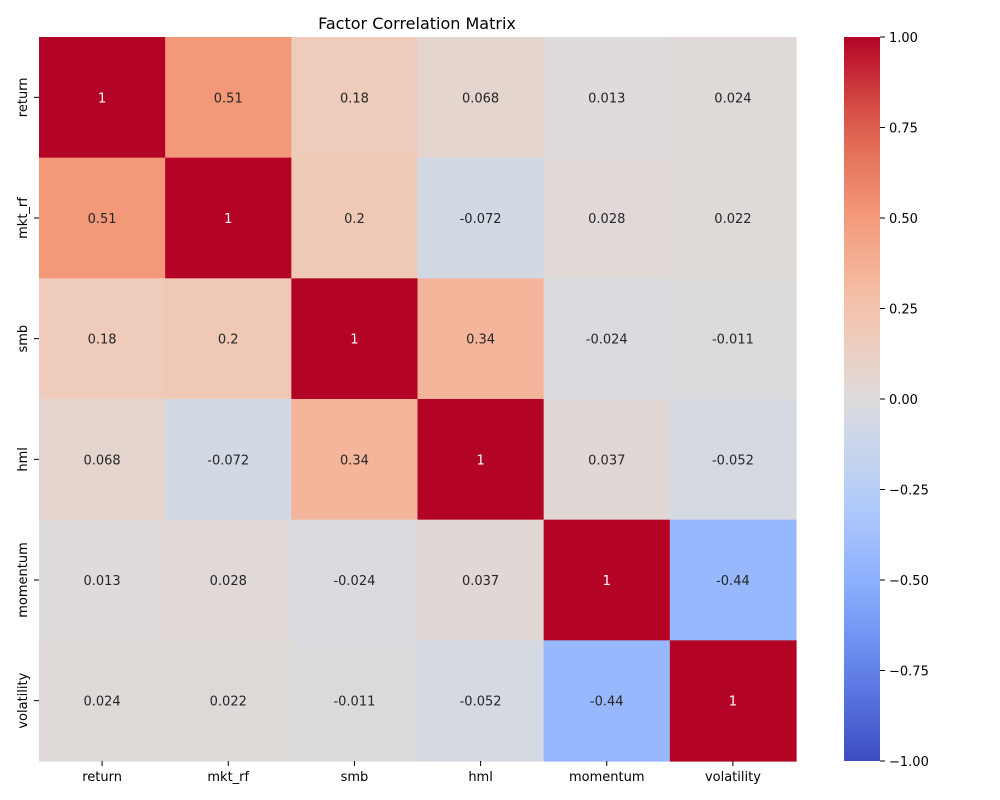 This screenshot has width=1000, height=800. What do you see at coordinates (421, 773) in the screenshot?
I see `x-axis: return mkt_rf smb hml momentum volatility` at bounding box center [421, 773].